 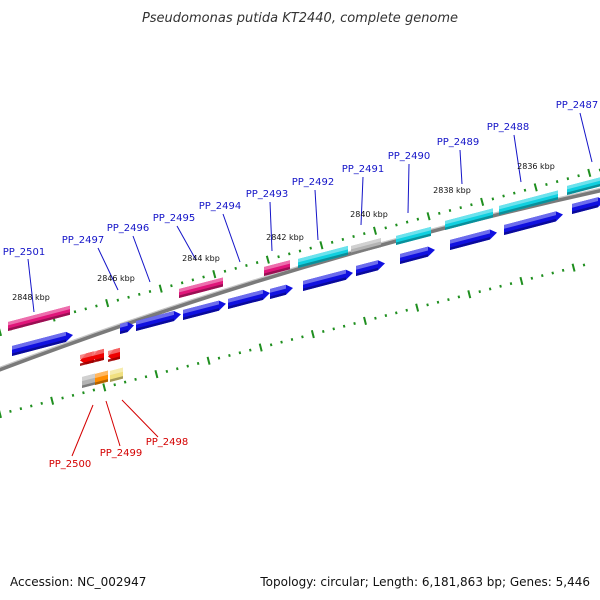 What do you see at coordinates (409, 156) in the screenshot?
I see `gene-label: PP_2490` at bounding box center [409, 156].